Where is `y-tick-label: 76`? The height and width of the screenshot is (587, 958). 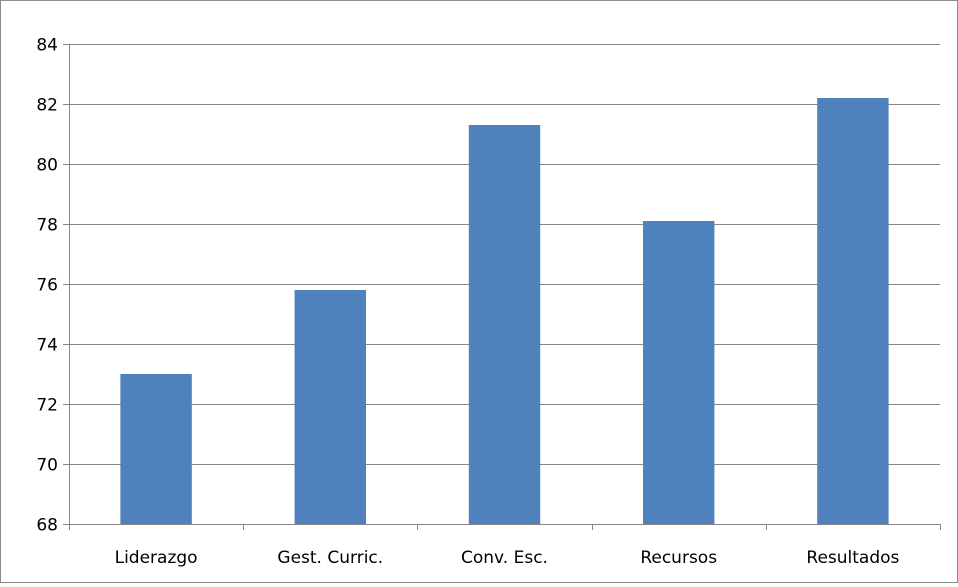
y-tick-label: 76 is located at coordinates (47, 286).